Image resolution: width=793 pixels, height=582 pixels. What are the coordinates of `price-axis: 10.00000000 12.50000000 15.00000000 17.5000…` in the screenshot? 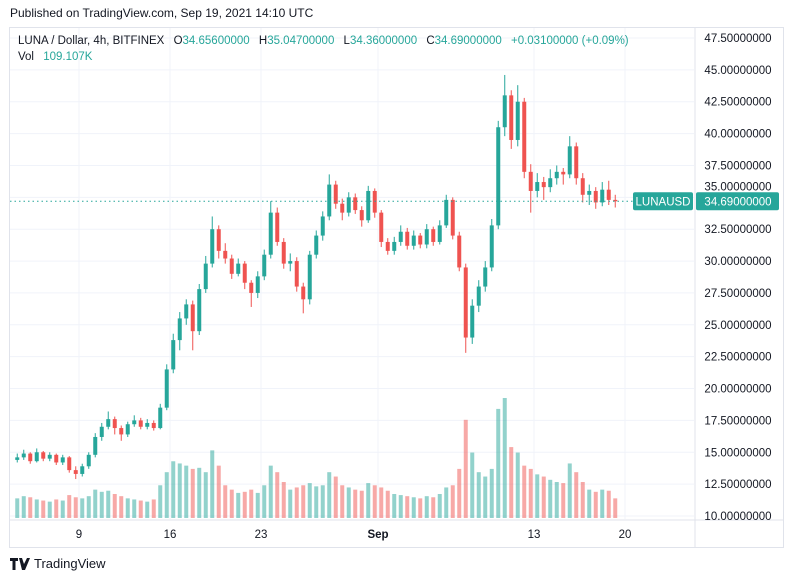 It's located at (737, 278).